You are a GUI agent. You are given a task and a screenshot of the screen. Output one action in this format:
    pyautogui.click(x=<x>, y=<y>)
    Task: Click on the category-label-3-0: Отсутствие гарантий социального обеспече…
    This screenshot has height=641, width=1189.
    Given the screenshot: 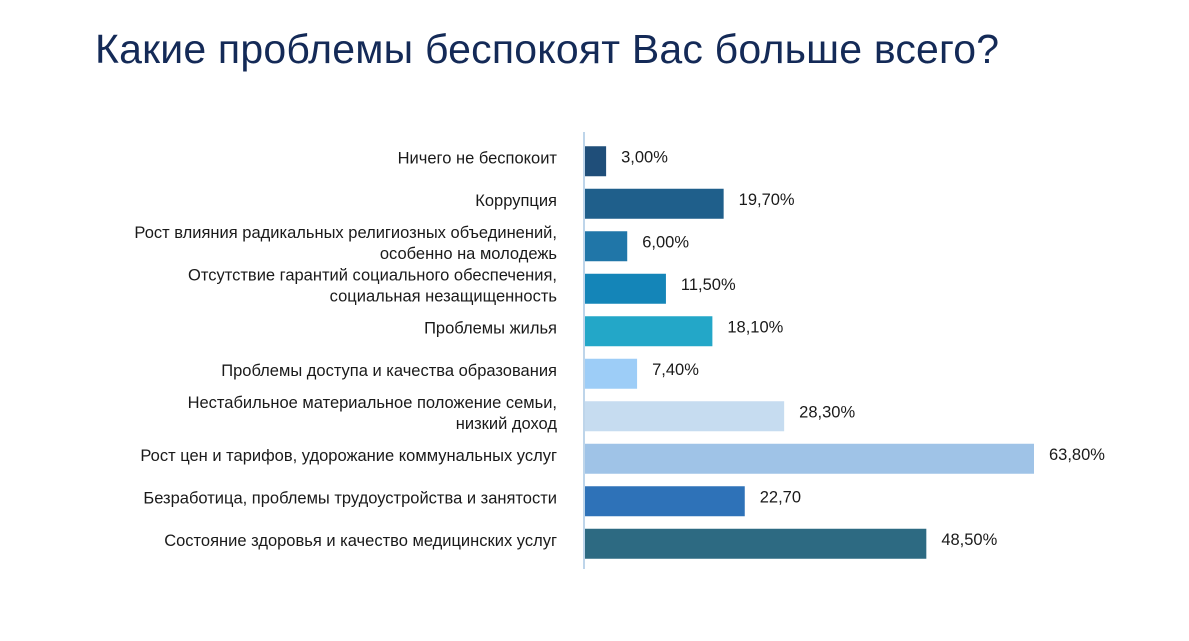 What is the action you would take?
    pyautogui.click(x=372, y=275)
    